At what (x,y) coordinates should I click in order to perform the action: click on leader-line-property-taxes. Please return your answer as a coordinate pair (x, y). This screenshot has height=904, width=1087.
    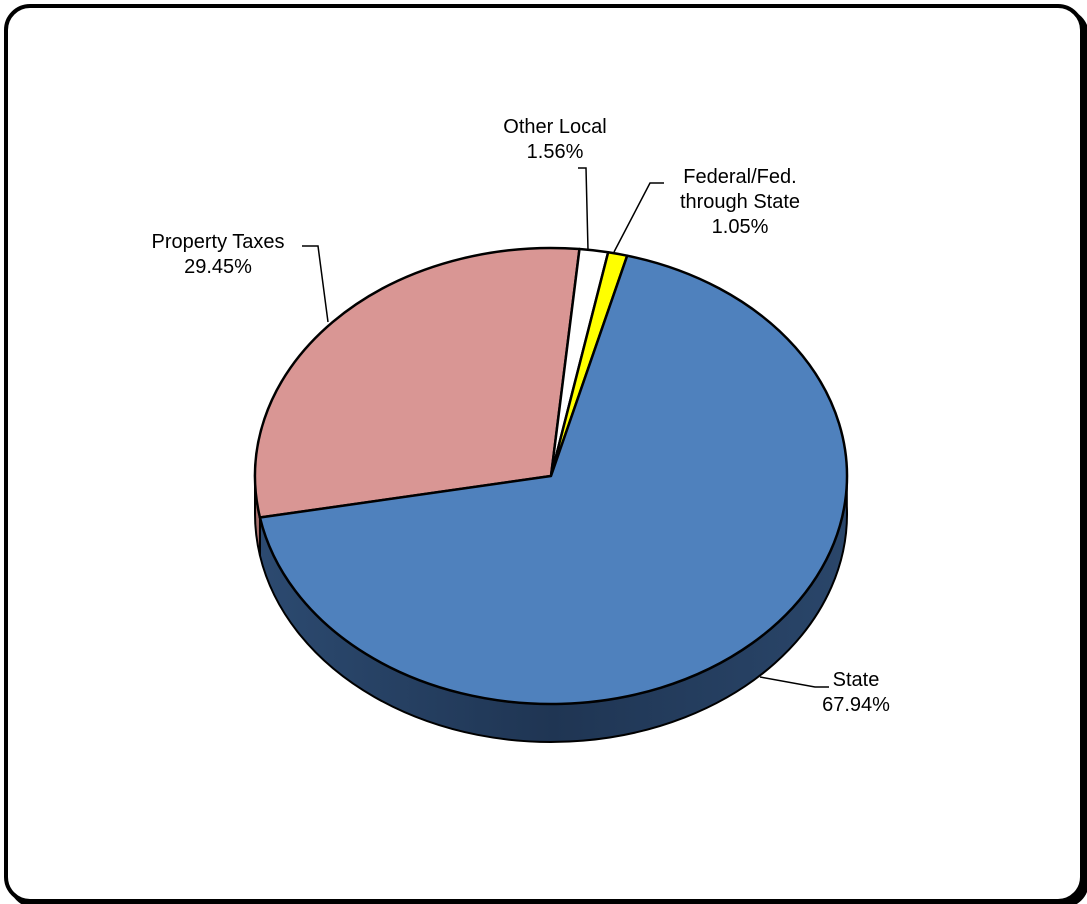
    Looking at the image, I should click on (315, 284).